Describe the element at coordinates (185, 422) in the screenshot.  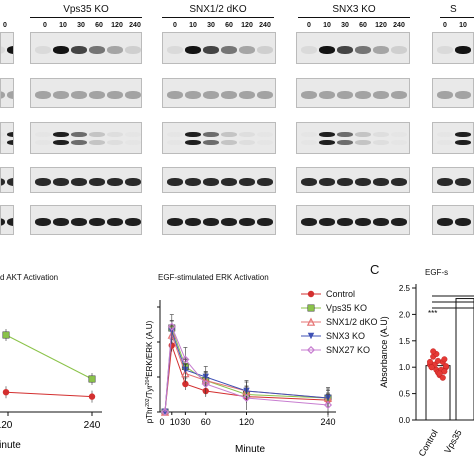
I see `x-tick-label: 30` at that location.